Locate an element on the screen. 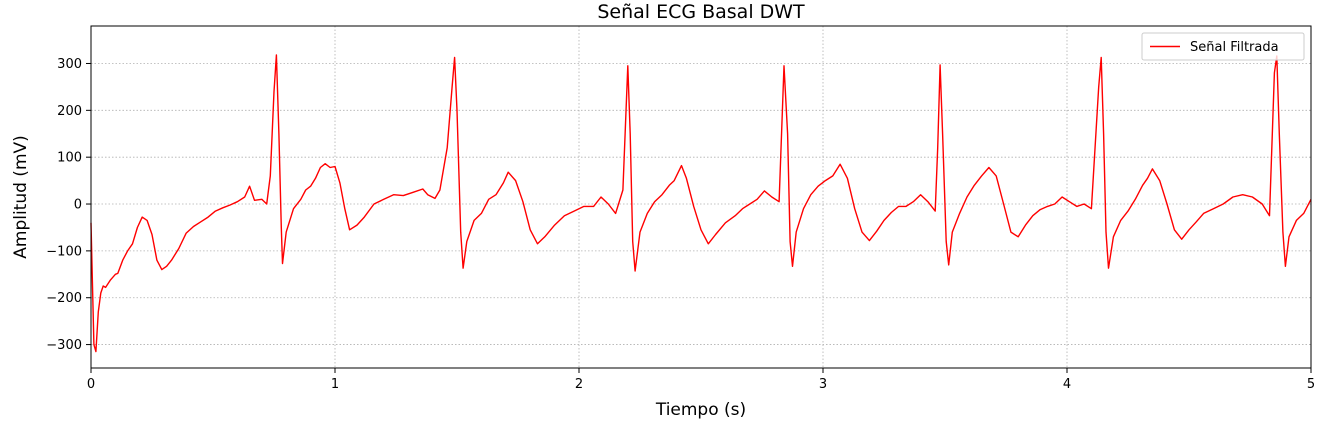  y-tick-label: 300 is located at coordinates (69, 64).